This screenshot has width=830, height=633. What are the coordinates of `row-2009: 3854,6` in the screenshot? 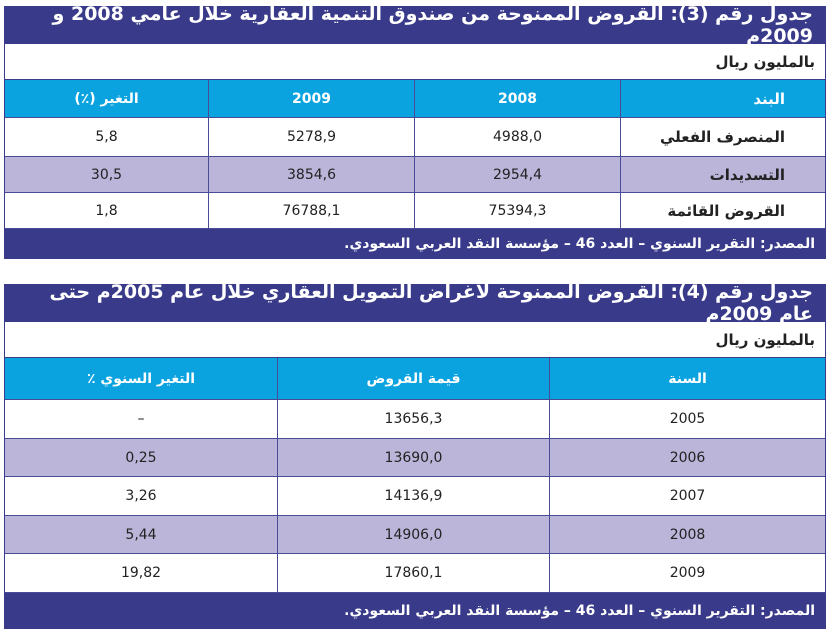 It's located at (311, 174).